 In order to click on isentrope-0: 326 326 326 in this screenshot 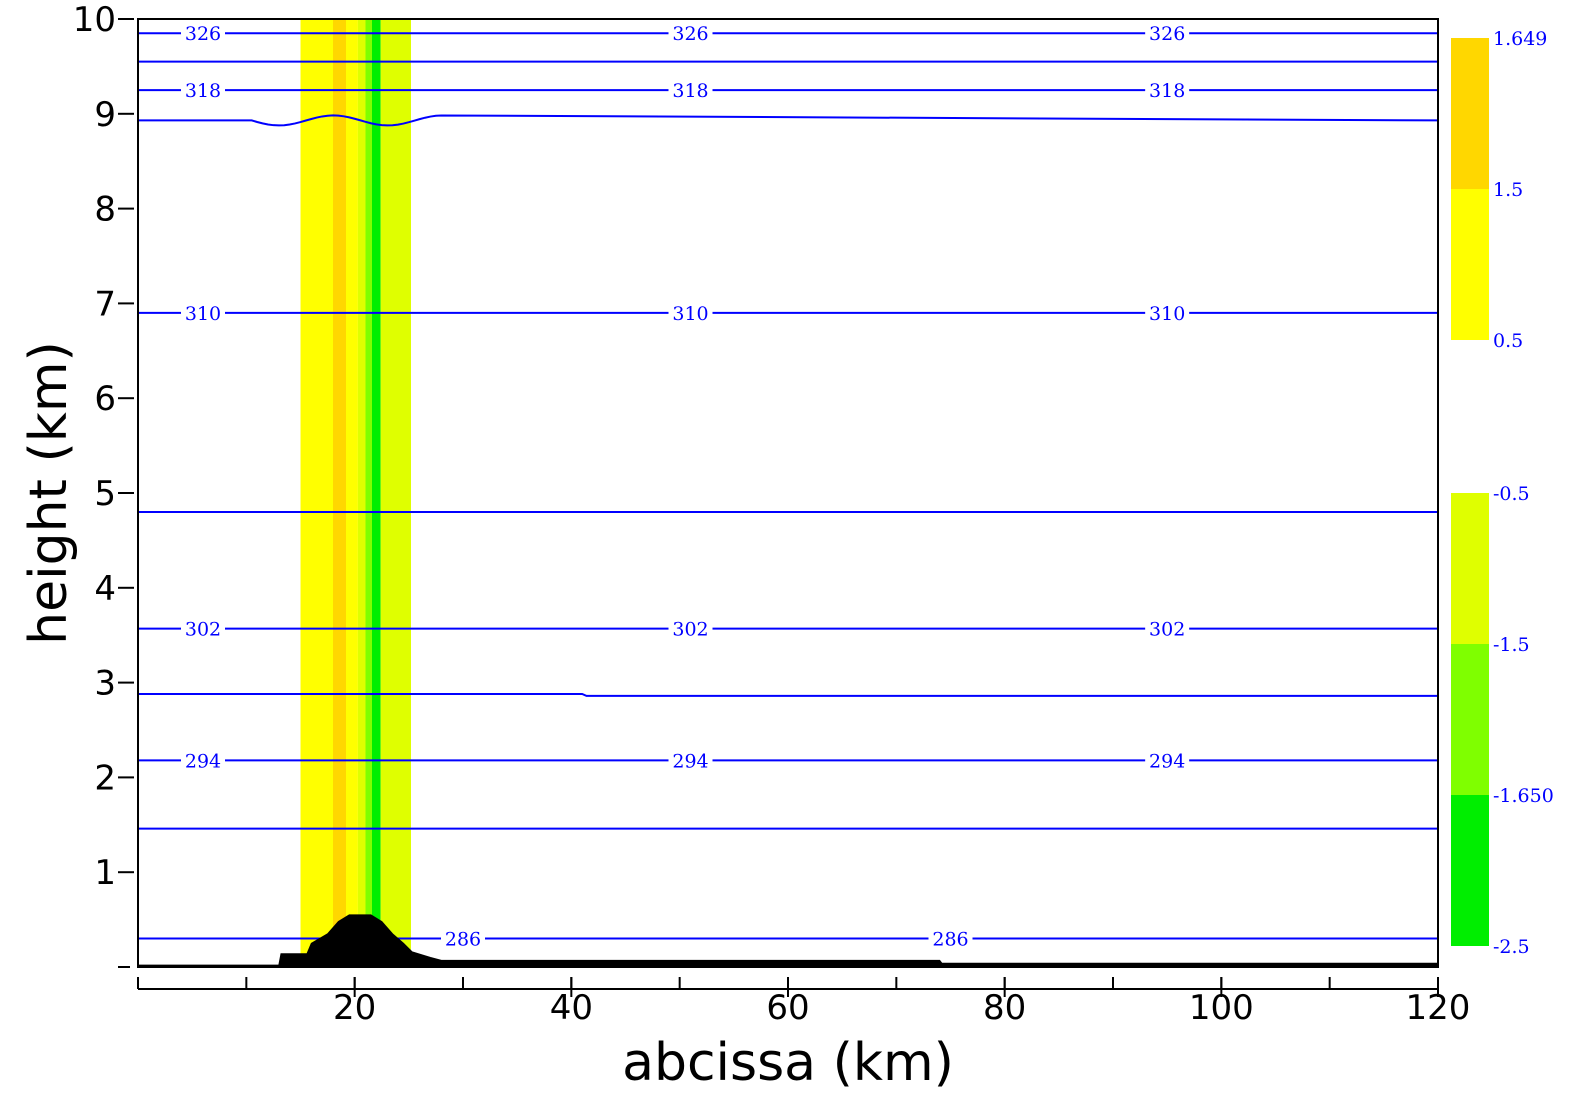, I will do `click(788, 33)`.